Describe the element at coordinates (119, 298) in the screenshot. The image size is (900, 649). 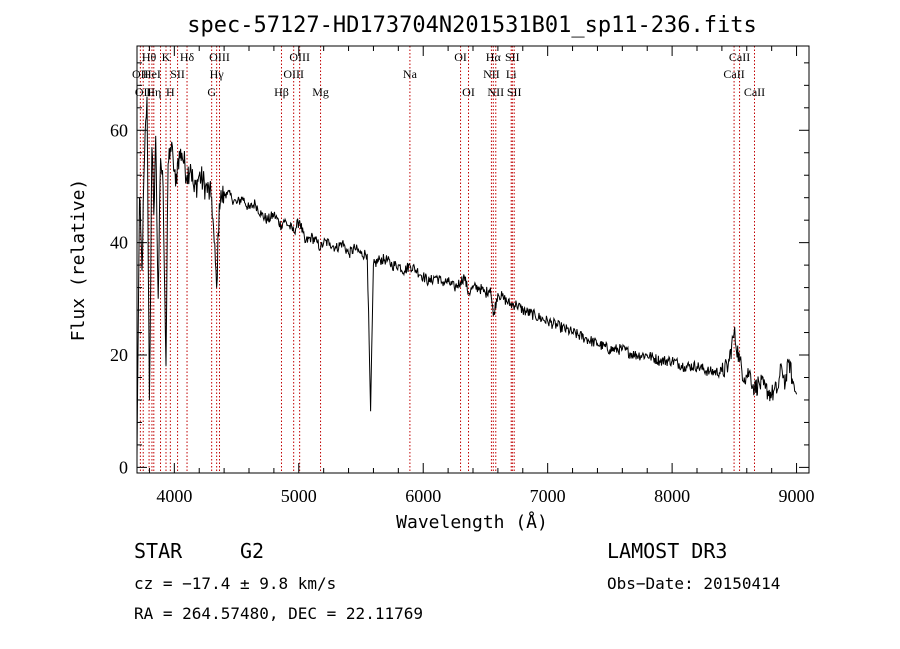
I see `y-tick-labels: 0 20 40 60` at that location.